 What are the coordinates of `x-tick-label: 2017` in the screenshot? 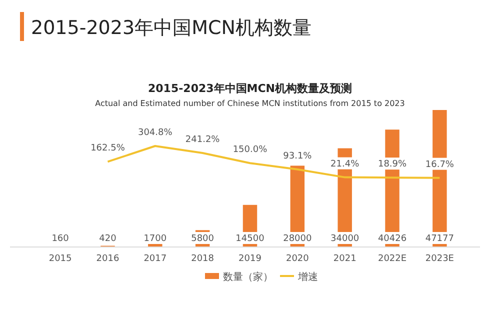 It's located at (155, 259).